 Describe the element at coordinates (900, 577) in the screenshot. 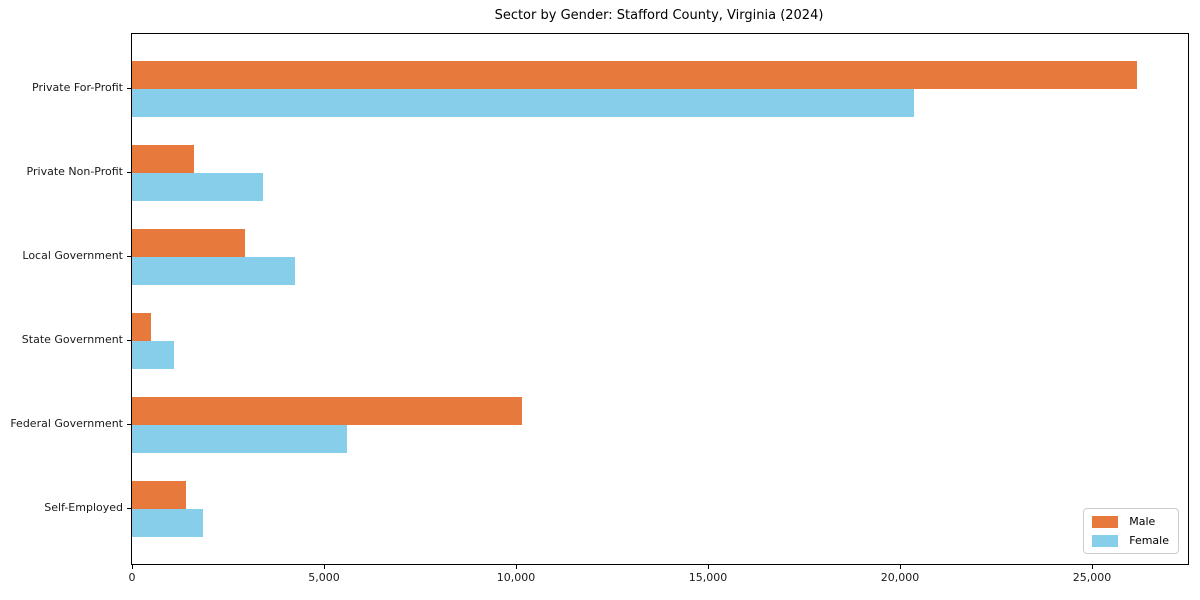

I see `x-tick-label: 20,000` at that location.